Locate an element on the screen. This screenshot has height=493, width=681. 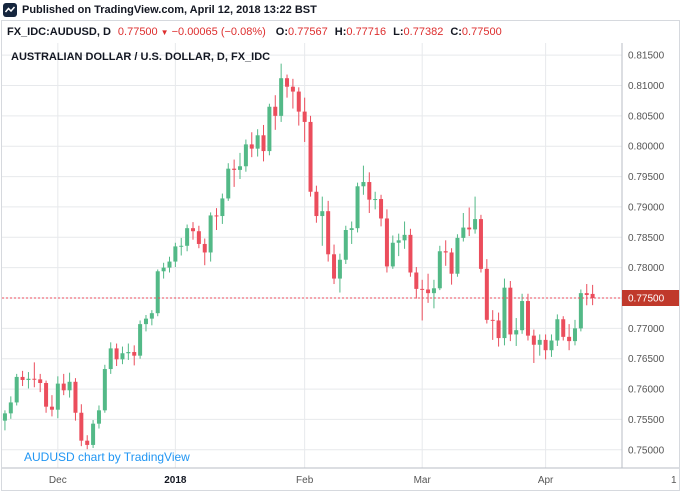
x-axis-label: Mar is located at coordinates (423, 480).